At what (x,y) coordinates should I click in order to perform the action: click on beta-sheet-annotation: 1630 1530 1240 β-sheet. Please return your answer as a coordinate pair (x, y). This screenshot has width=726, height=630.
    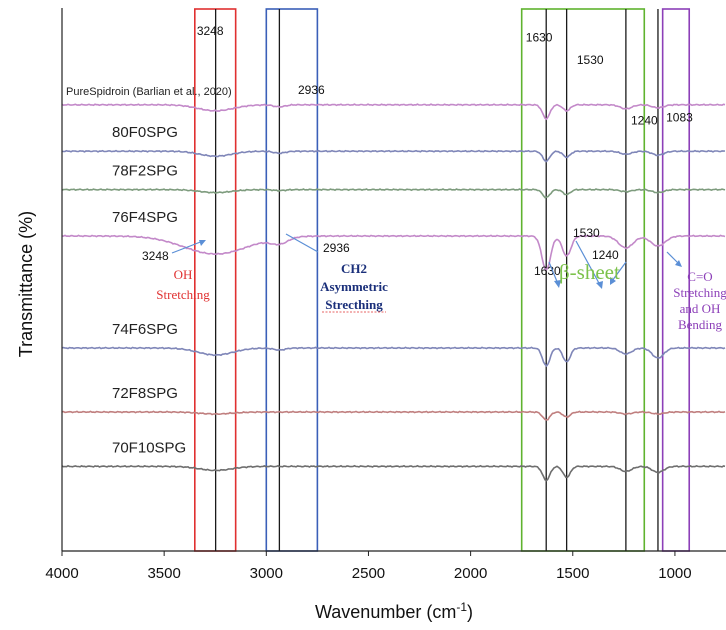
    Looking at the image, I should click on (580, 257).